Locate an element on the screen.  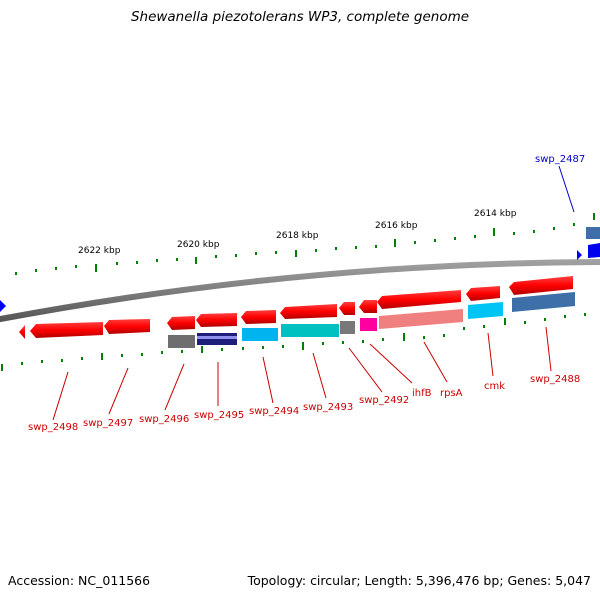
topology-label: Topology: is located at coordinates (277, 580).